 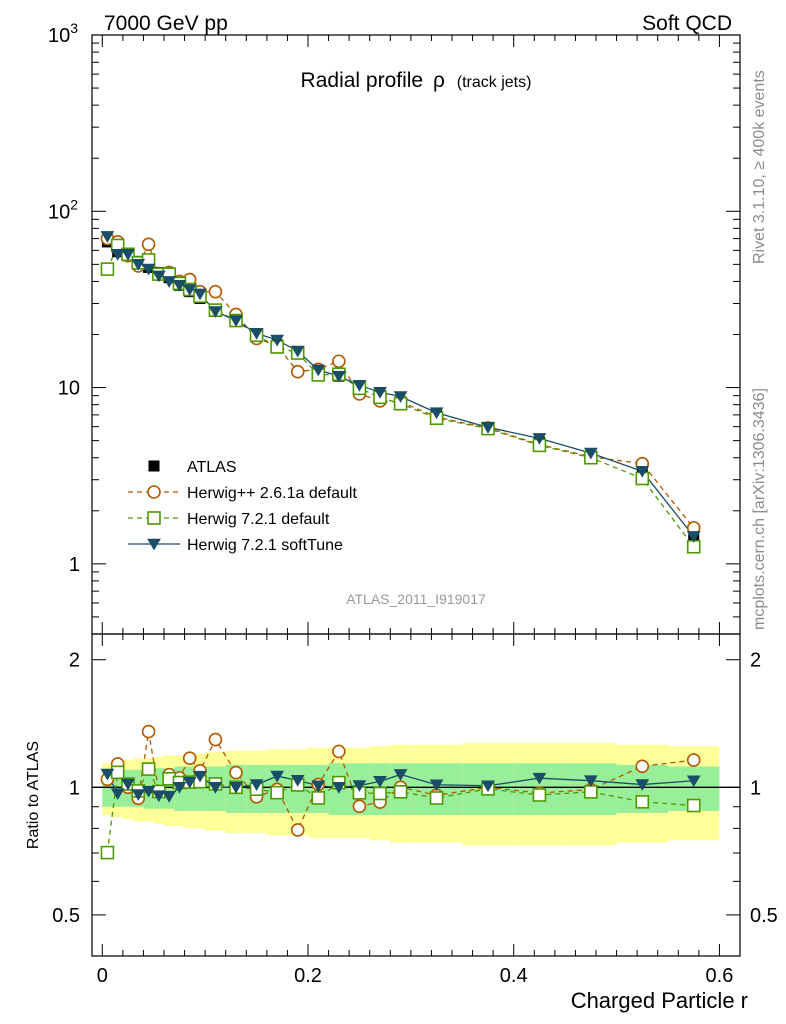 What do you see at coordinates (74, 788) in the screenshot?
I see `ratio-y-tick-label-left: 1` at bounding box center [74, 788].